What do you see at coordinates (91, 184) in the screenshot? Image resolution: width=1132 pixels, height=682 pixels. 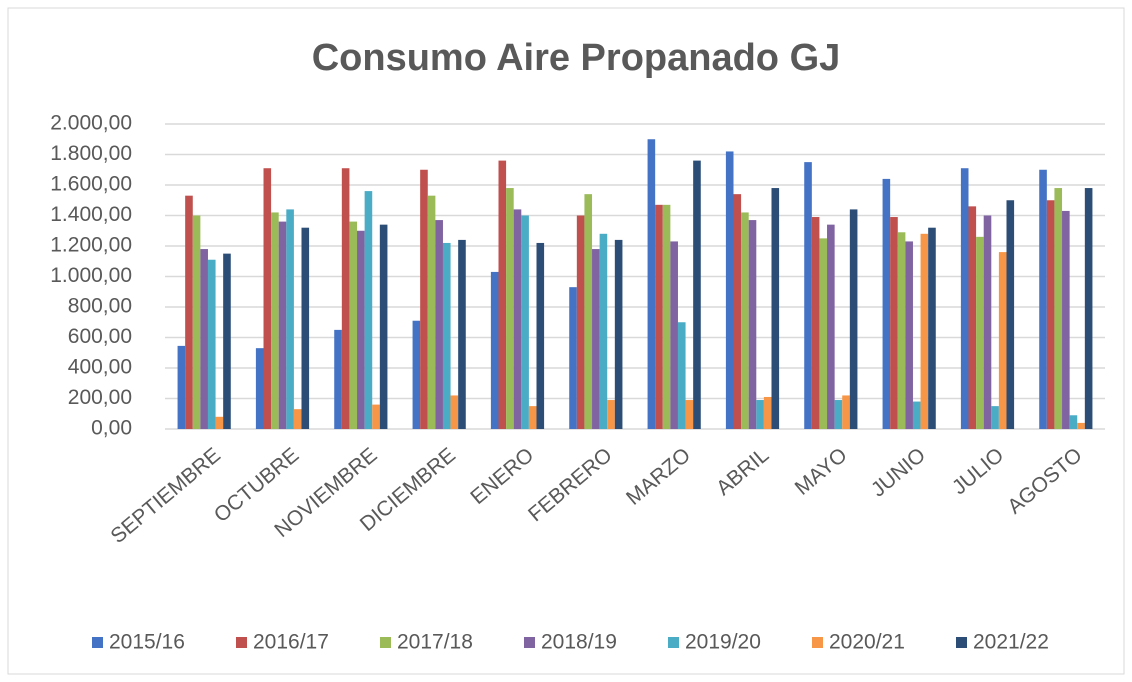 I see `y-tick-label: 1.600,00` at bounding box center [91, 184].